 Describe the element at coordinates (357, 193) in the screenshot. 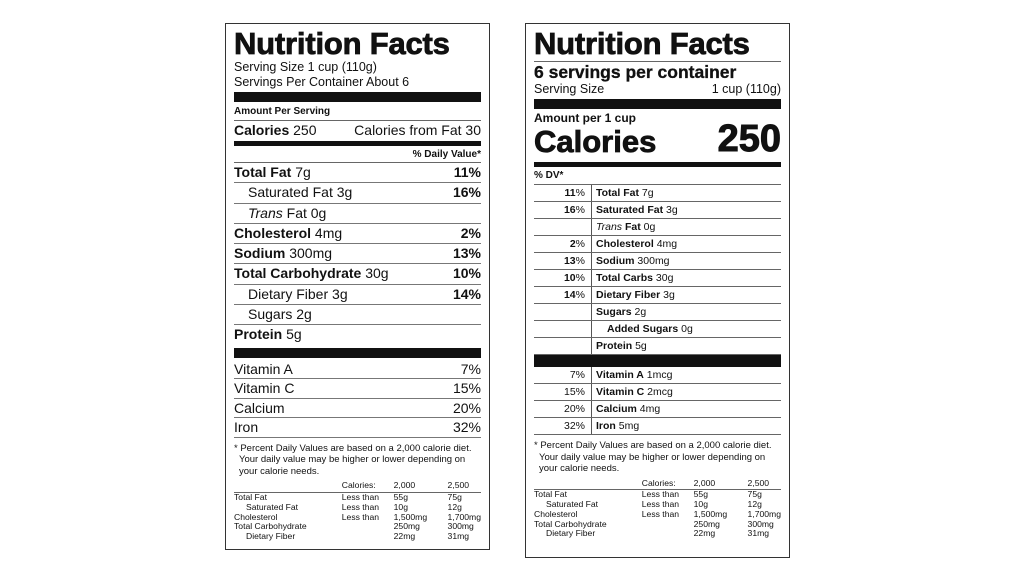

I see `nutrient-row: Saturated Fat 3g 16%` at that location.